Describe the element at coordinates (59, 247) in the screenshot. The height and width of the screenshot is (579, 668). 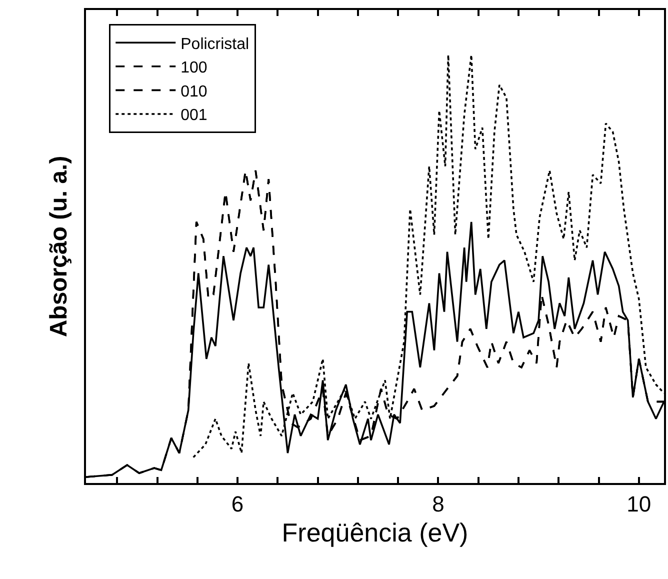
I see `y-axis-title: Absorção (u. a.)` at that location.